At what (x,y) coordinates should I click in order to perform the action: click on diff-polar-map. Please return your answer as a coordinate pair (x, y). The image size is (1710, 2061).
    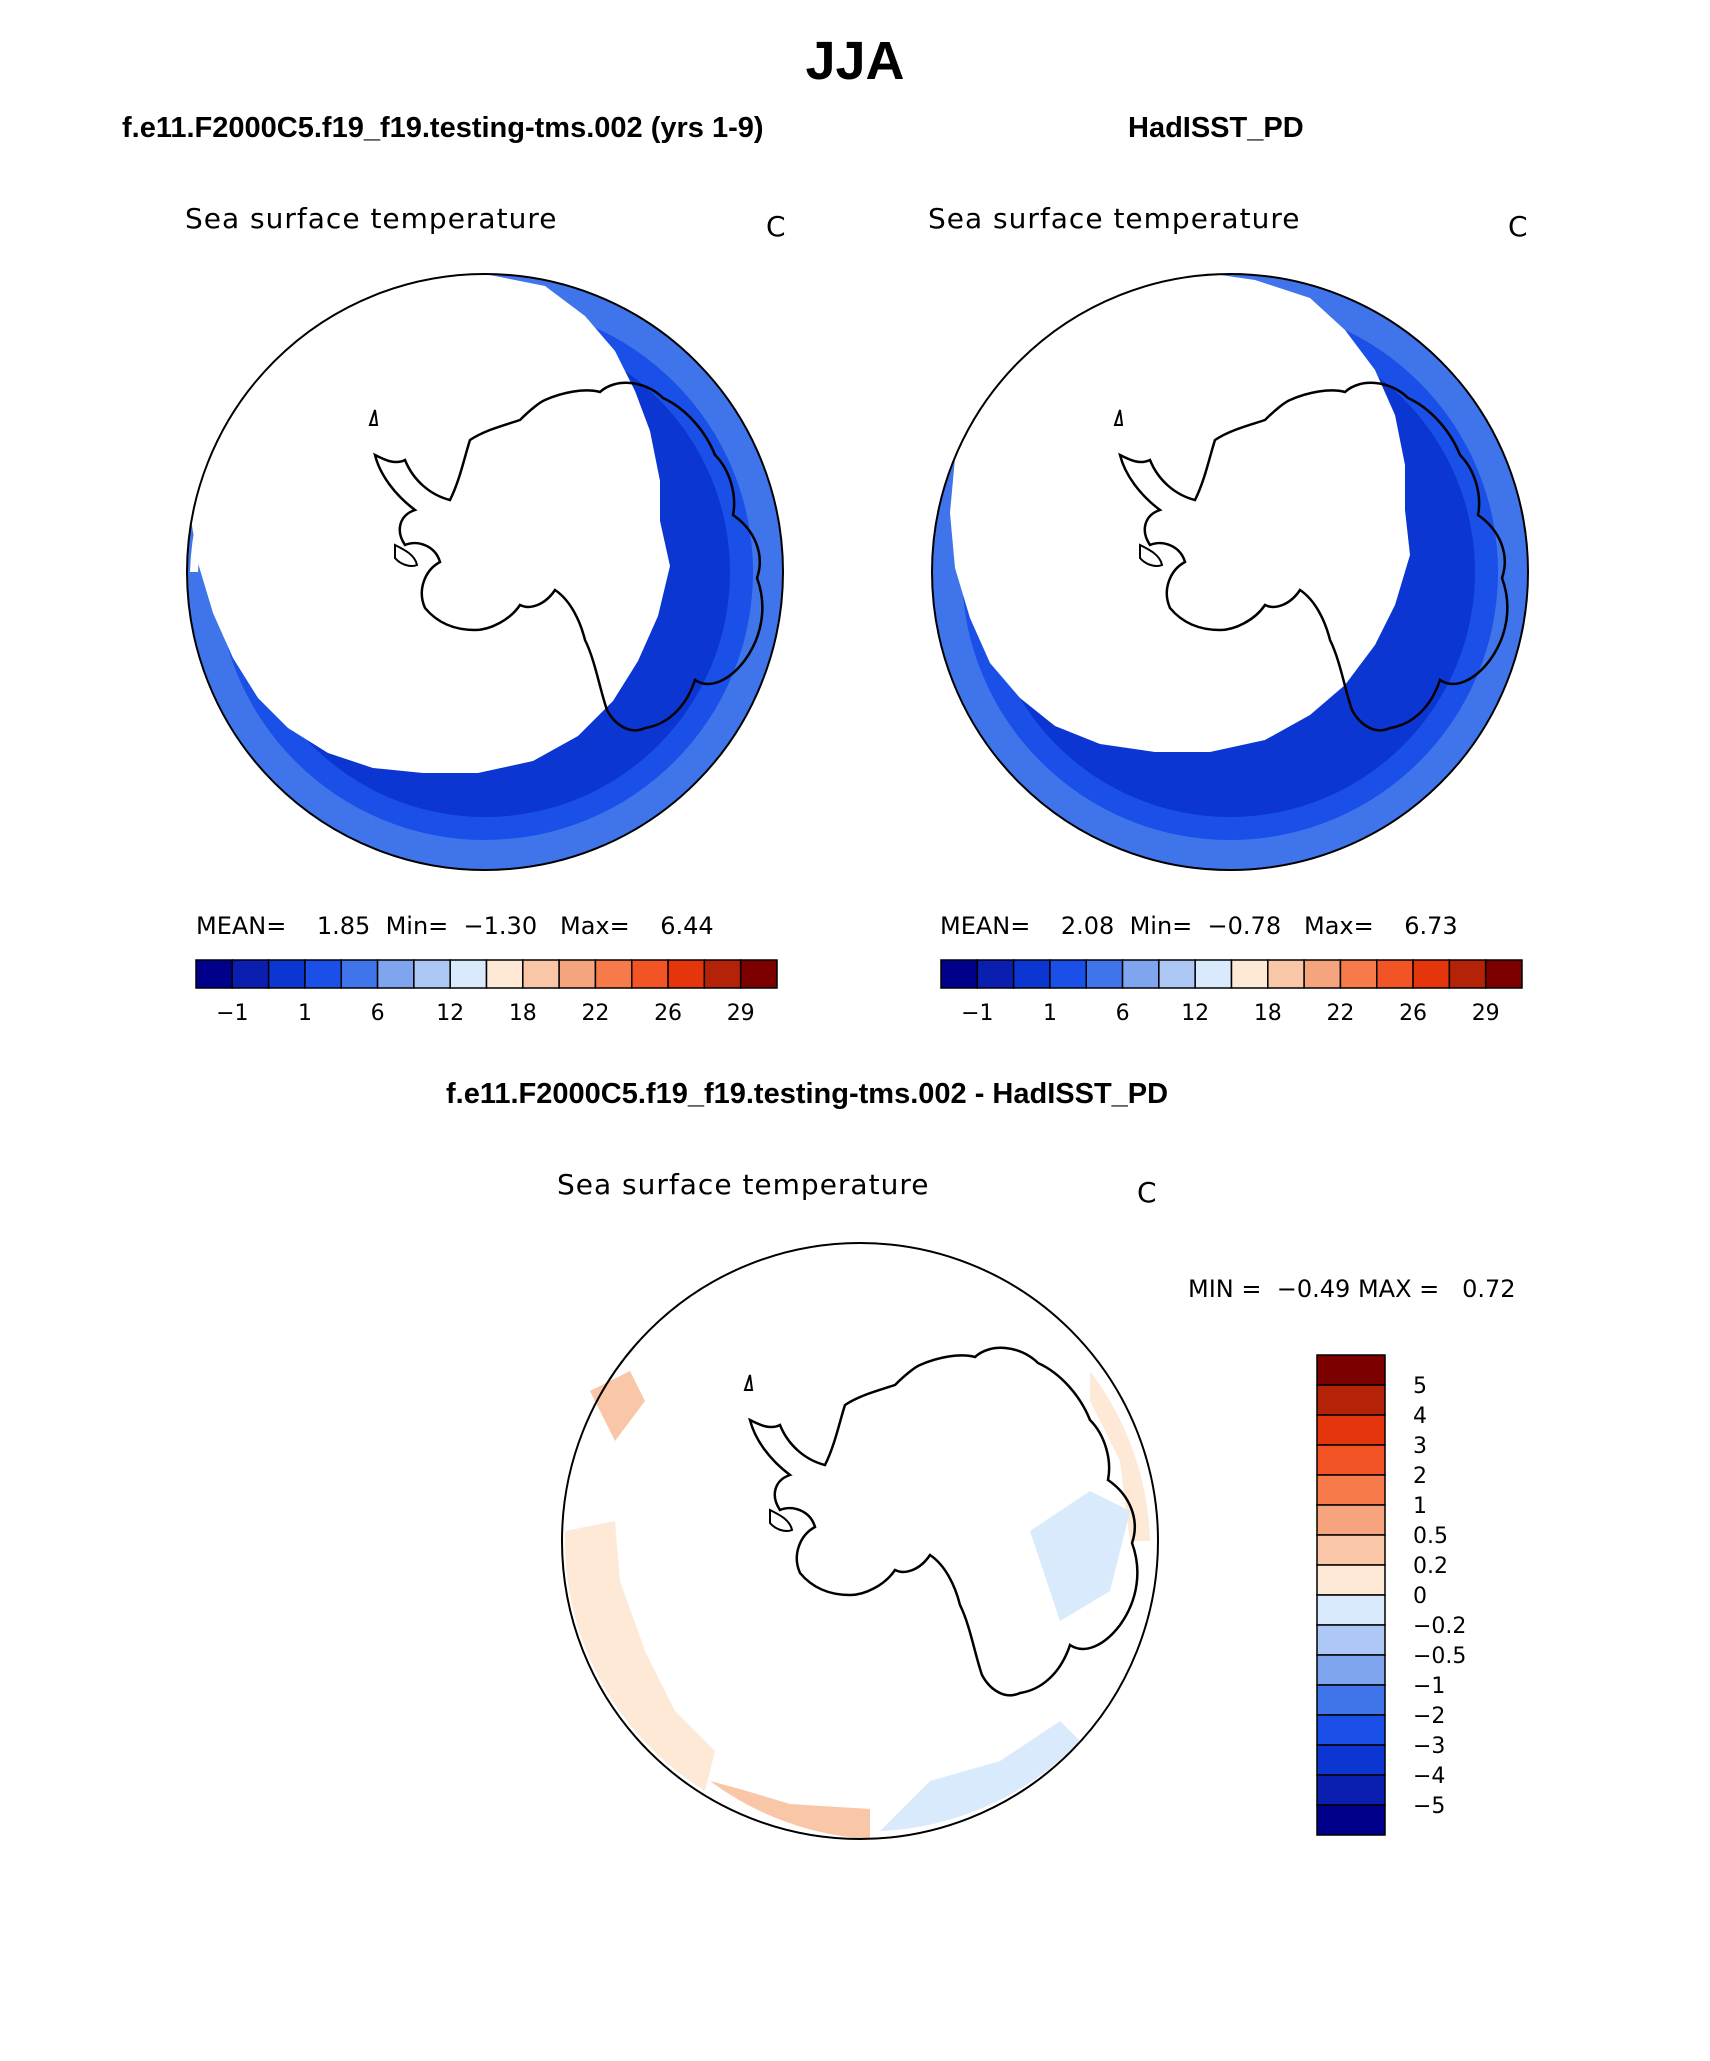
    Looking at the image, I should click on (860, 1541).